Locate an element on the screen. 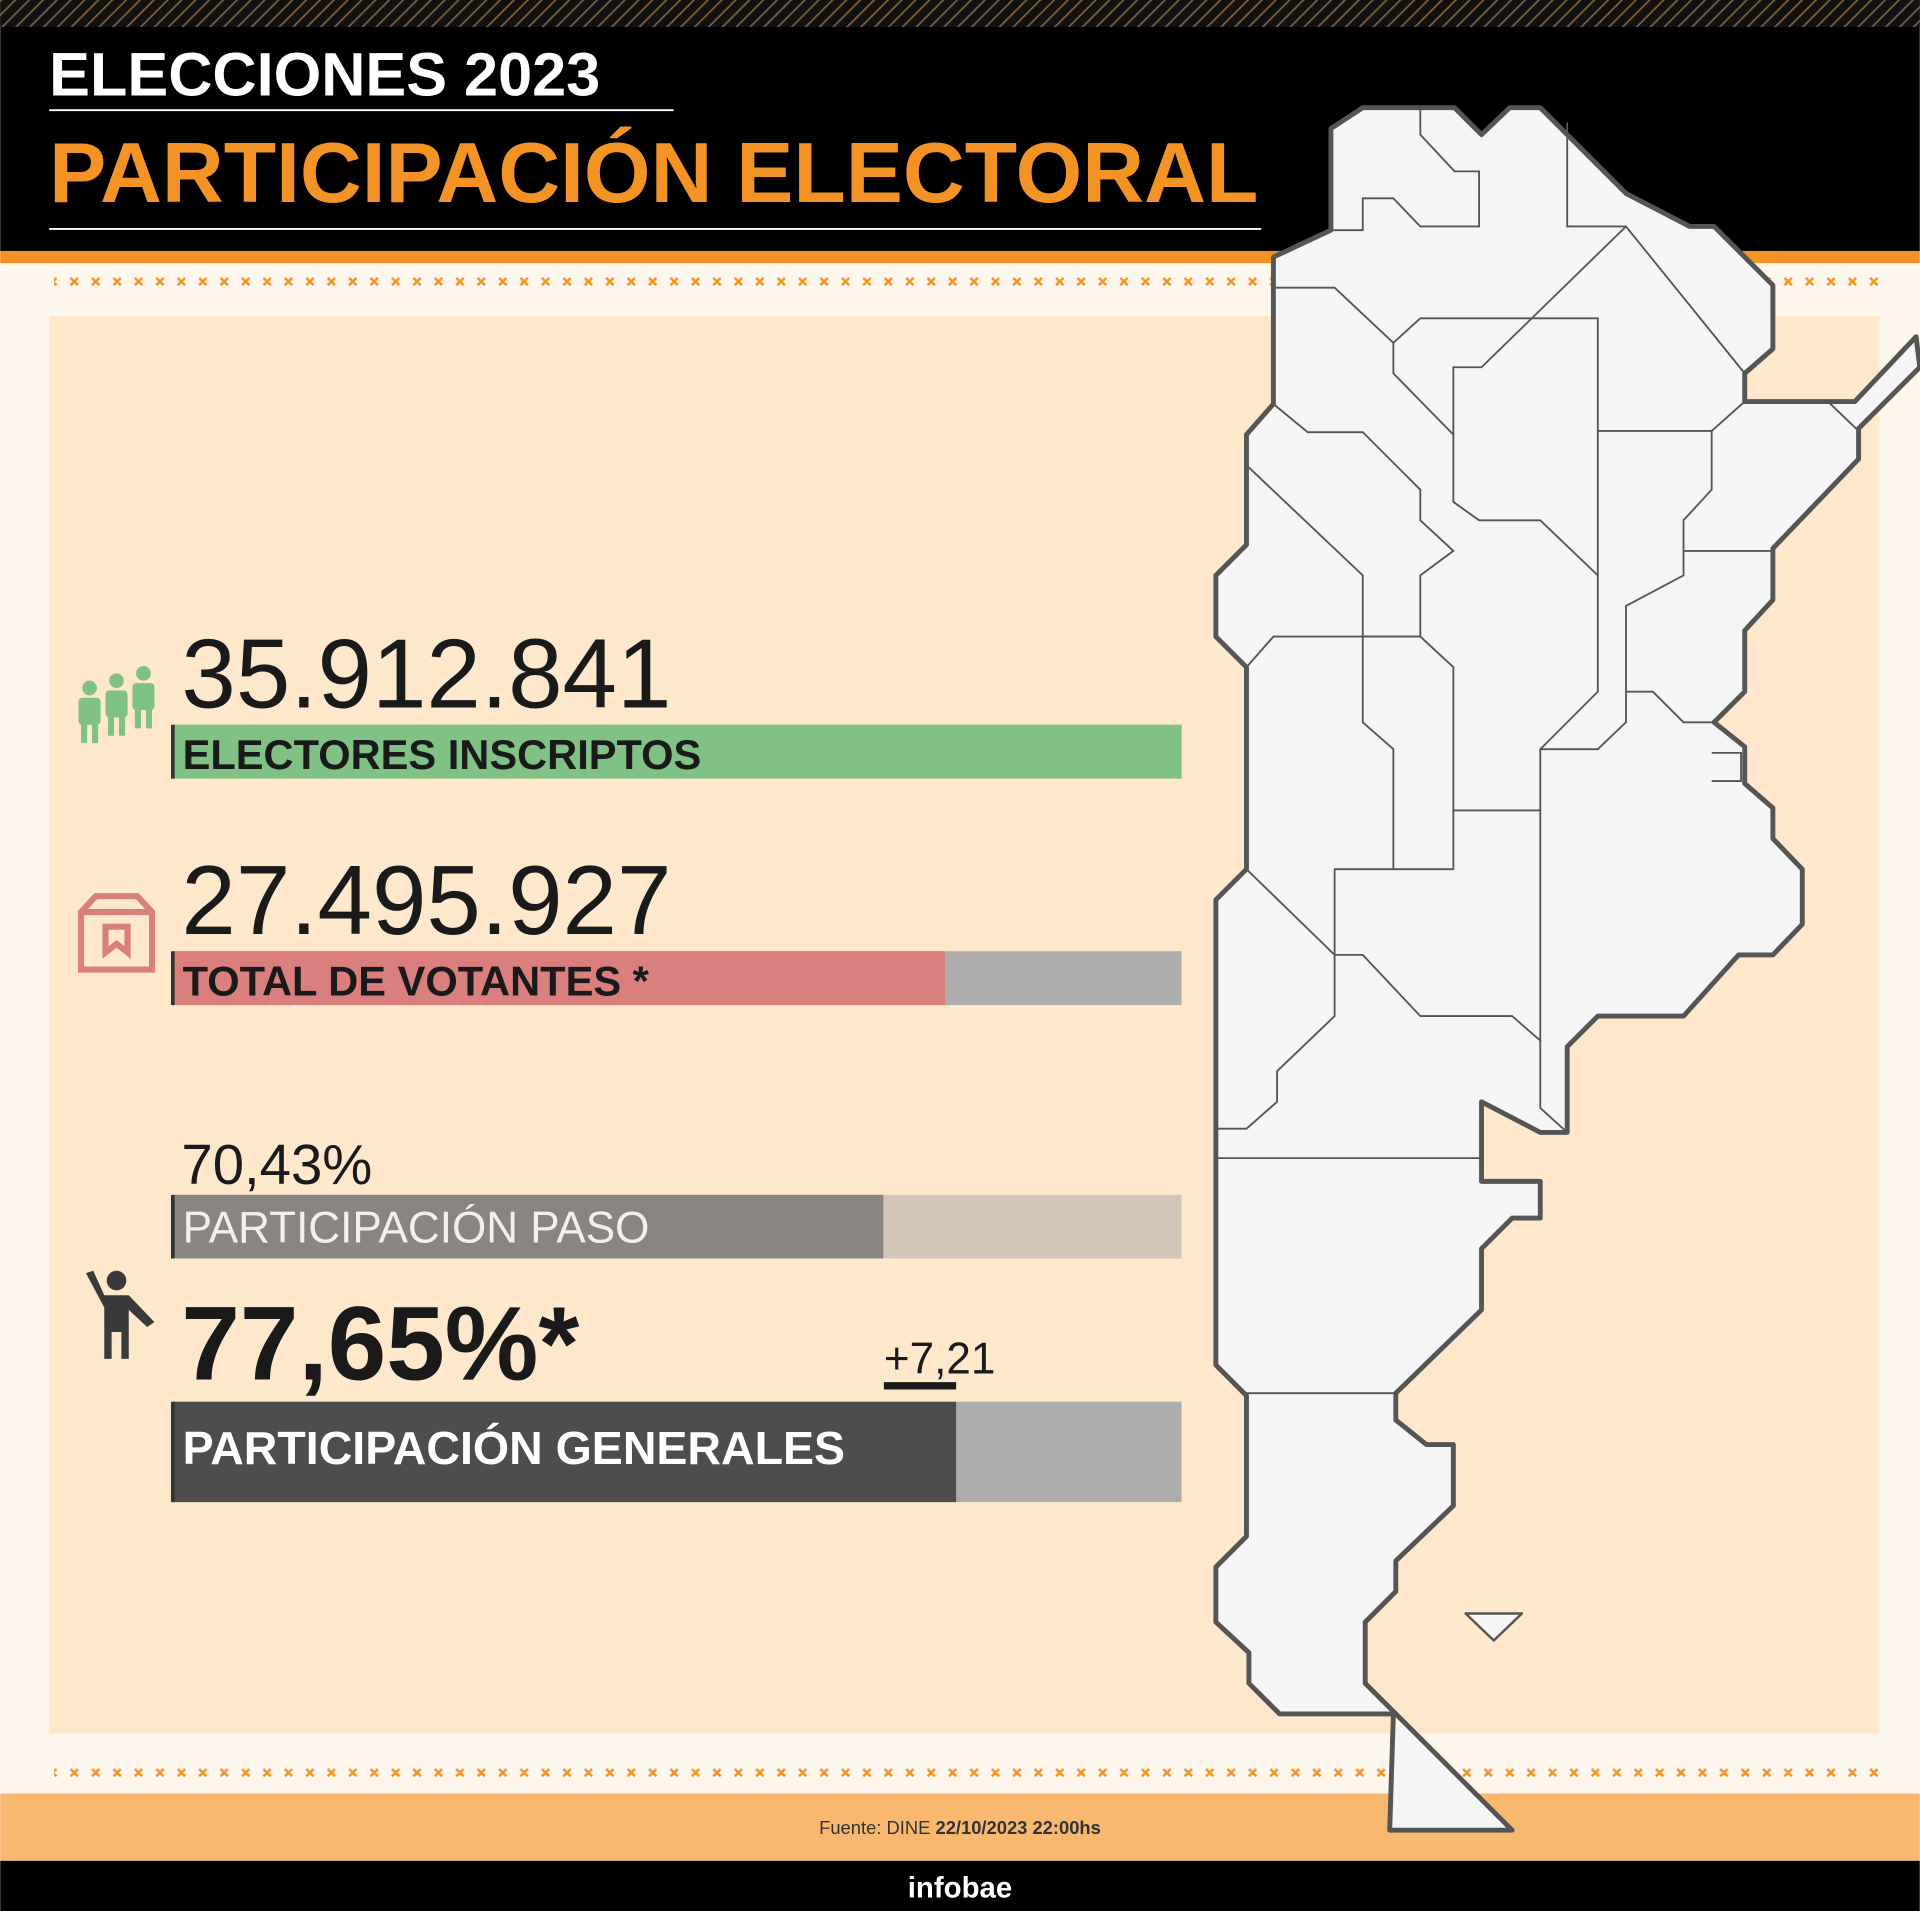 Image resolution: width=1920 pixels, height=1911 pixels. kicker: ELECCIONES 2023 is located at coordinates (324, 74).